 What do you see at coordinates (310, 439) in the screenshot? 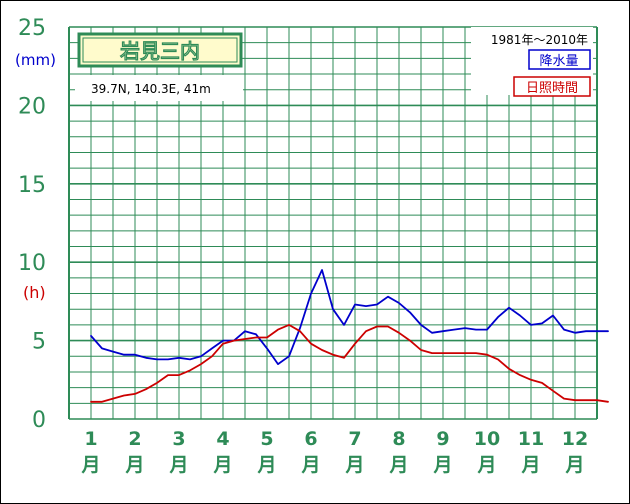
I see `month-number-label: 6` at bounding box center [310, 439].